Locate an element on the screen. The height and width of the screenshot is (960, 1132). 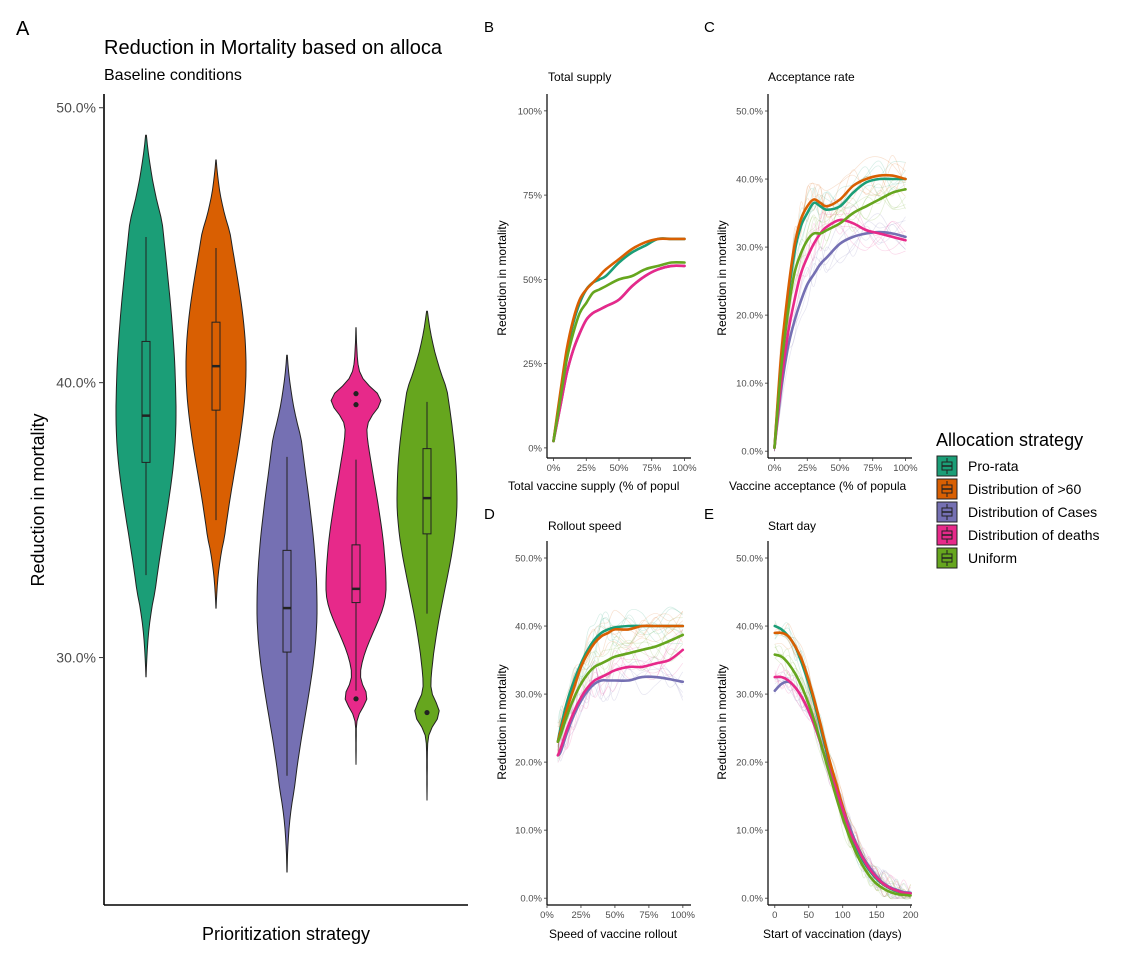
panel-b: 0% 25% 50% 75% 100% 0% 25% 50% 75% 100% is located at coordinates (607, 284).